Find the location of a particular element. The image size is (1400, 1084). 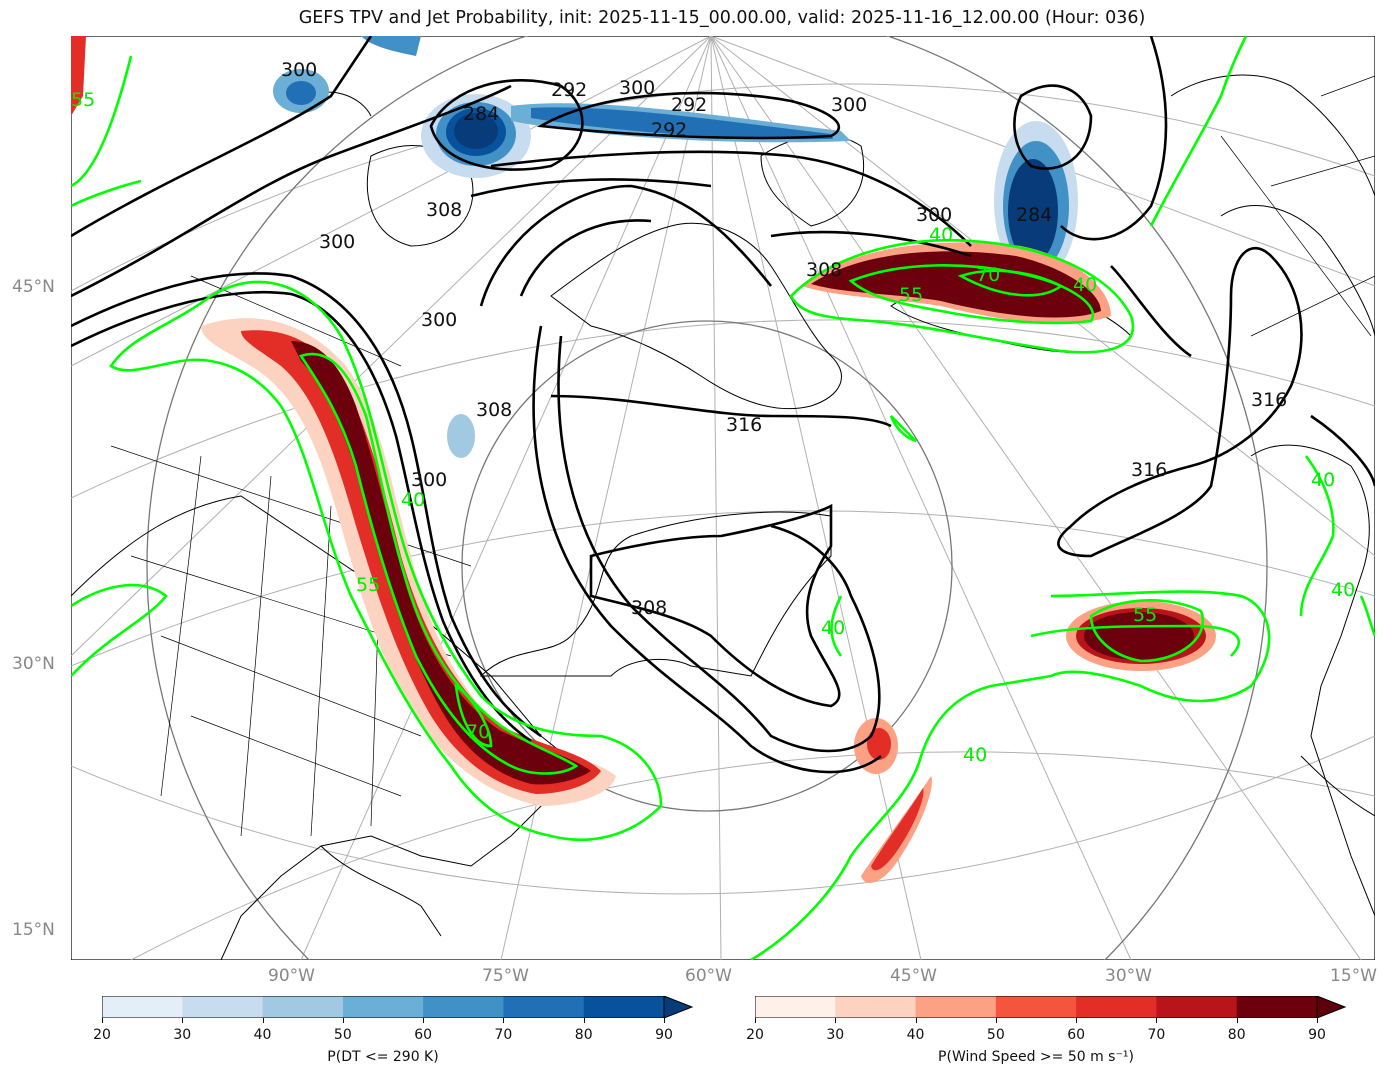

colorbar-dt is located at coordinates (398, 1007).